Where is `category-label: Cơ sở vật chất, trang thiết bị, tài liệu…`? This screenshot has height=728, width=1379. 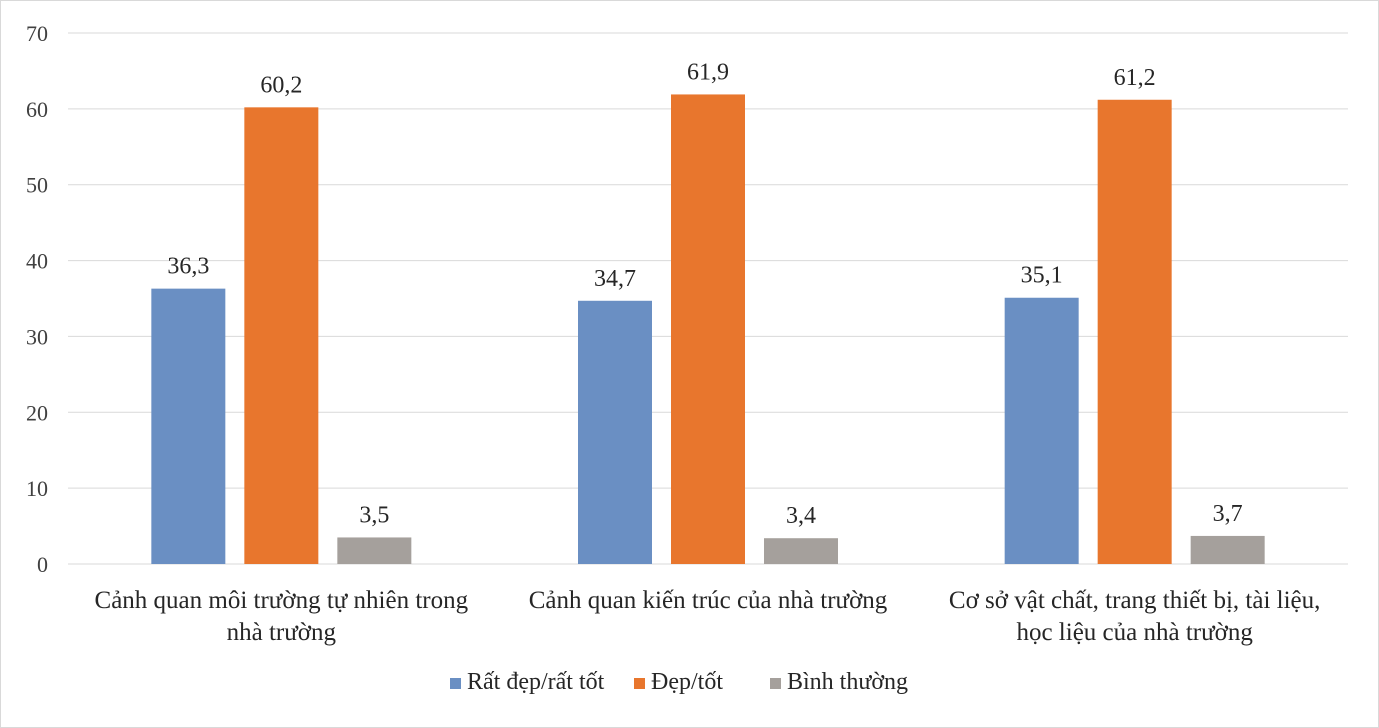 category-label: Cơ sở vật chất, trang thiết bị, tài liệu… is located at coordinates (1135, 600).